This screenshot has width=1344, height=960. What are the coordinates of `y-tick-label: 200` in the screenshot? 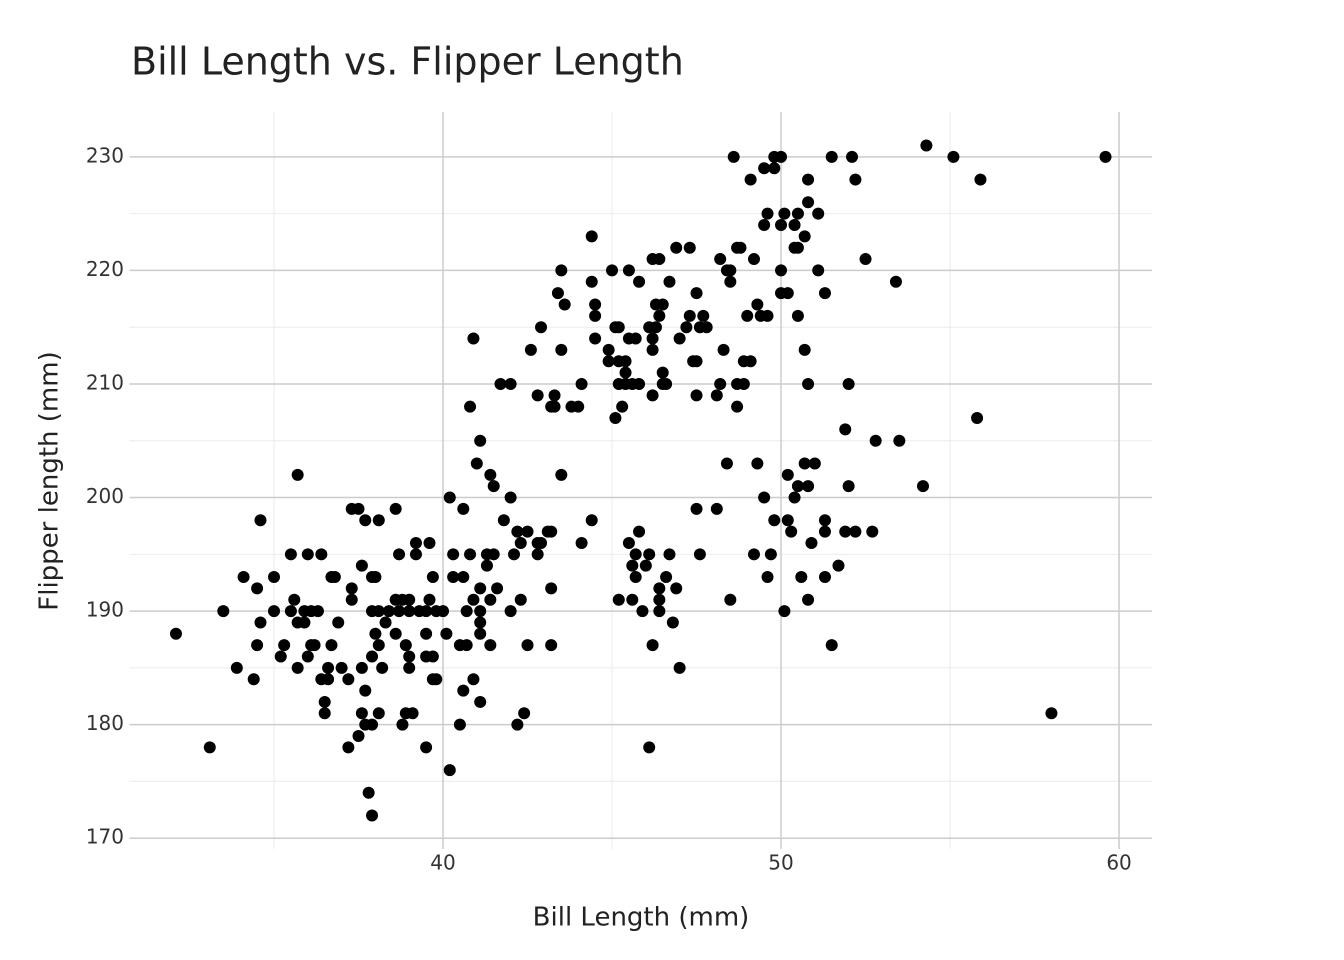 It's located at (105, 496).